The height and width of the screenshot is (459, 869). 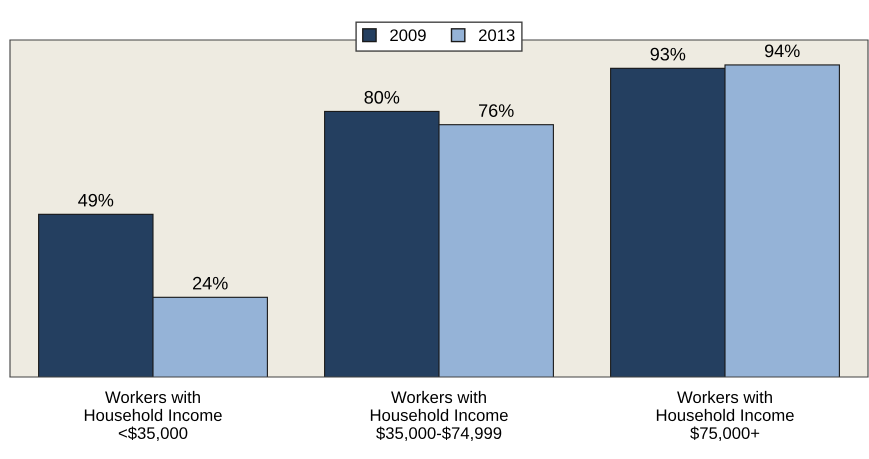 What do you see at coordinates (408, 35) in the screenshot?
I see `legend-label: 2009` at bounding box center [408, 35].